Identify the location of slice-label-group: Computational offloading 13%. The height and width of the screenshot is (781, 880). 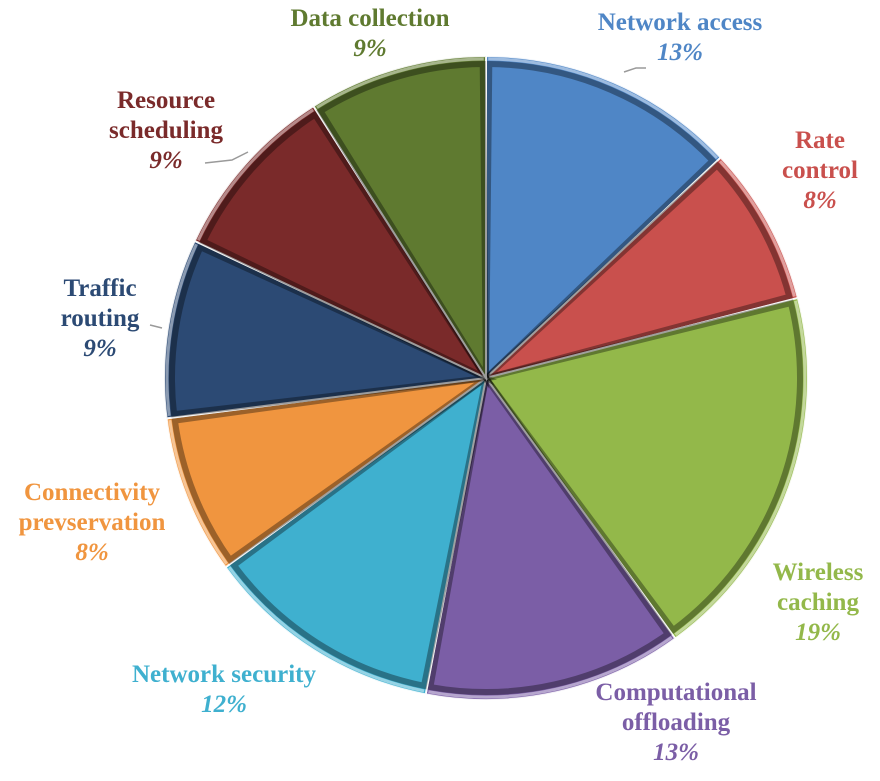
(675, 722).